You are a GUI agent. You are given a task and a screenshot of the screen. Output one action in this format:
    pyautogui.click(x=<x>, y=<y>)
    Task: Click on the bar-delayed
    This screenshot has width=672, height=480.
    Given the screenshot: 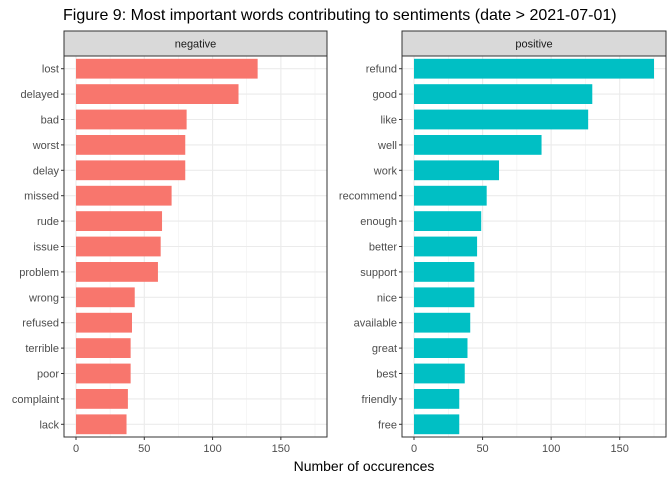 What is the action you would take?
    pyautogui.click(x=157, y=94)
    